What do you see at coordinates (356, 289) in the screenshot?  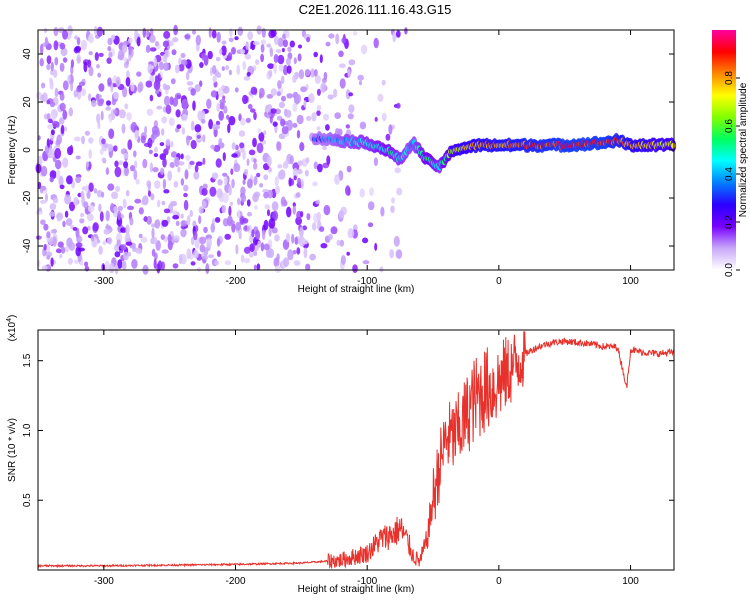 I see `spectrogram-x-axis-label: Height of straight line (km)` at bounding box center [356, 289].